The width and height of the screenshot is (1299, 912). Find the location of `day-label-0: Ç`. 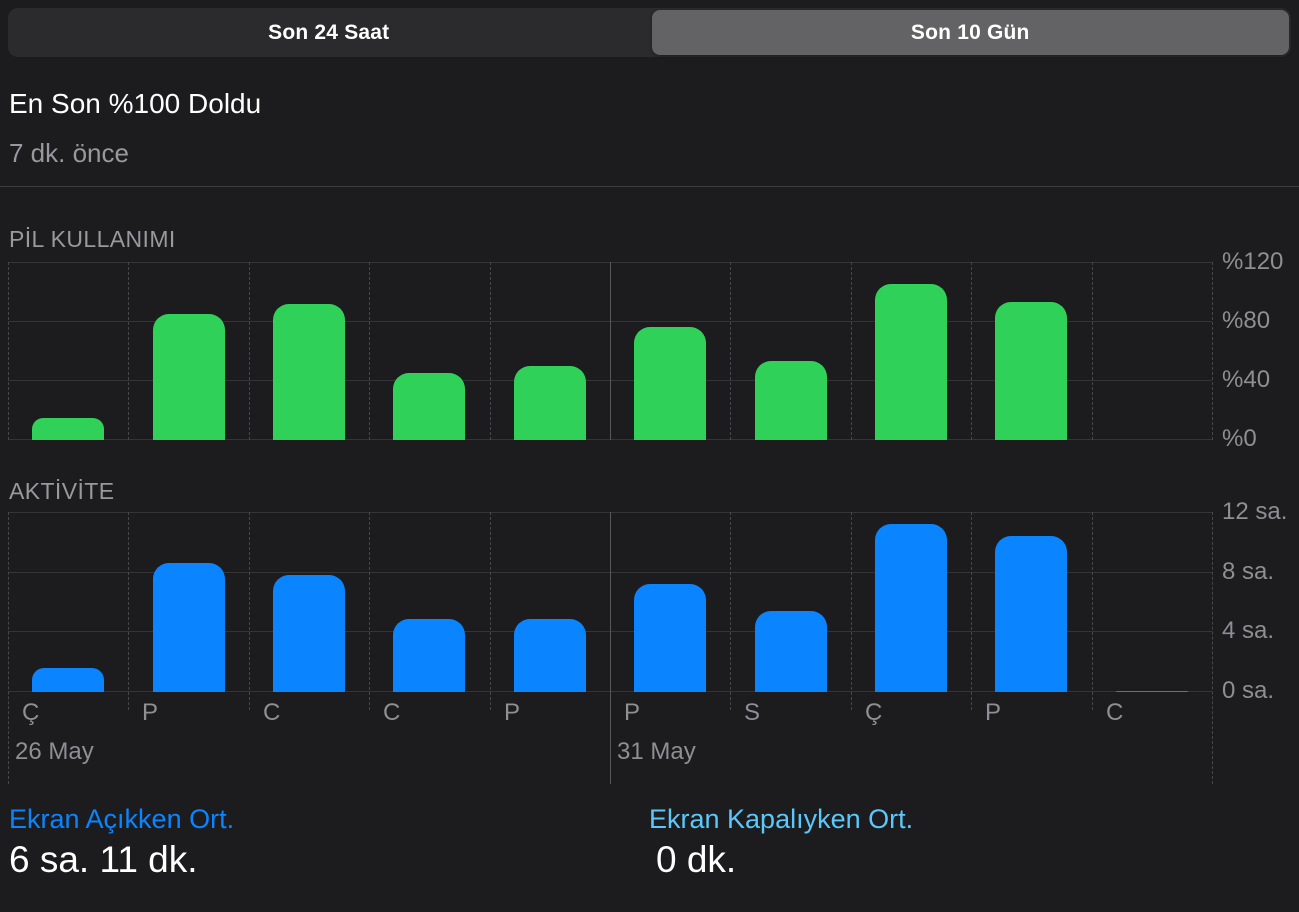

day-label-0: Ç is located at coordinates (31, 712).